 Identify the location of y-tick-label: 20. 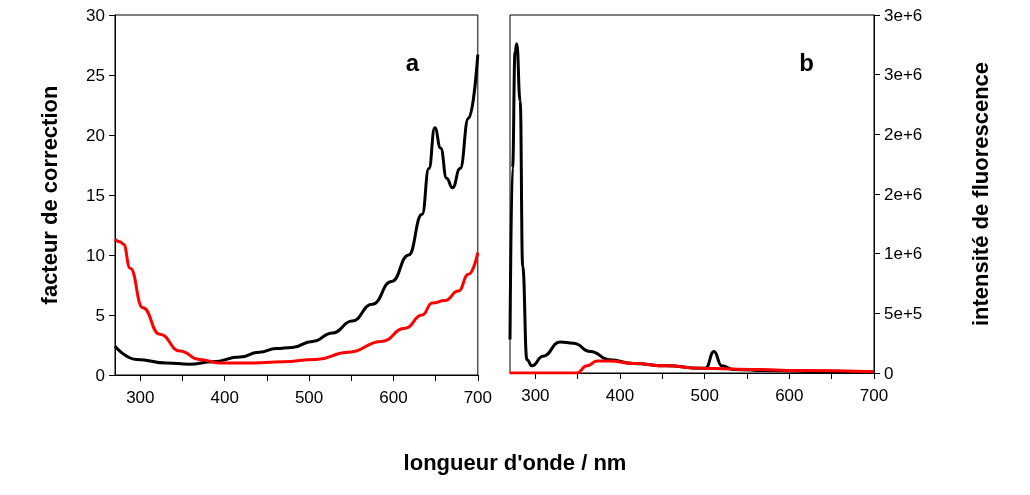
(95, 135).